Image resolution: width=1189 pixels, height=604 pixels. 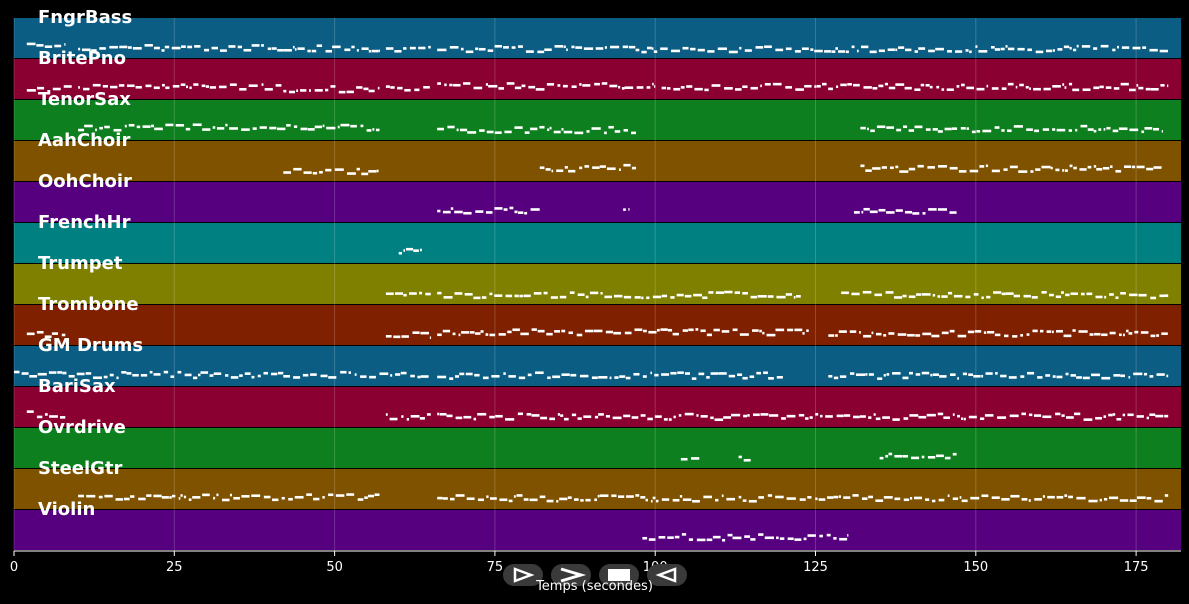 I want to click on track-label: BariSax, so click(x=77, y=386).